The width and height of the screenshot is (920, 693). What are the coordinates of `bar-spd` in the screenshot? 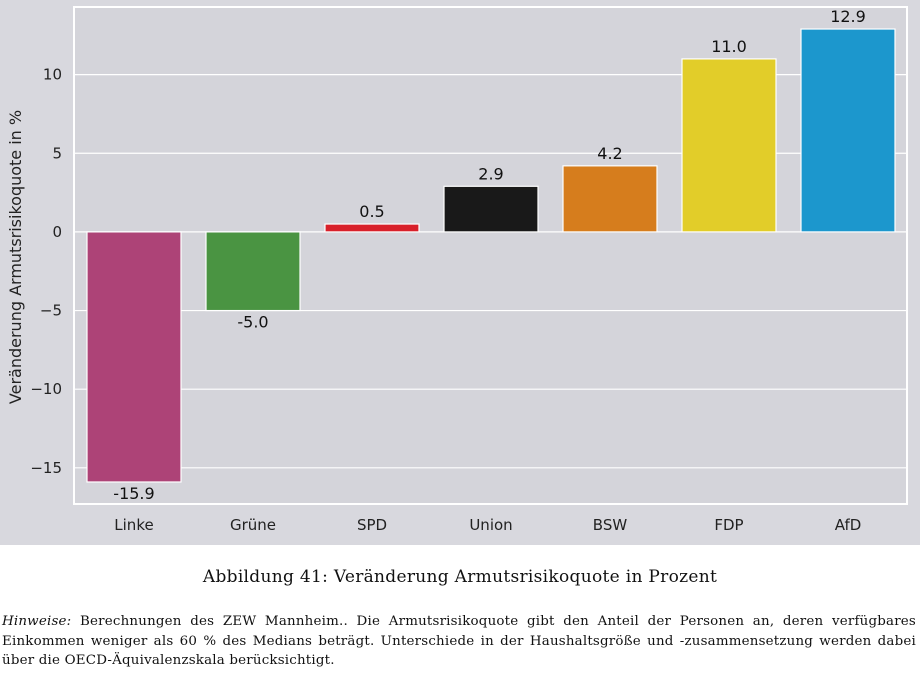 It's located at (372, 228).